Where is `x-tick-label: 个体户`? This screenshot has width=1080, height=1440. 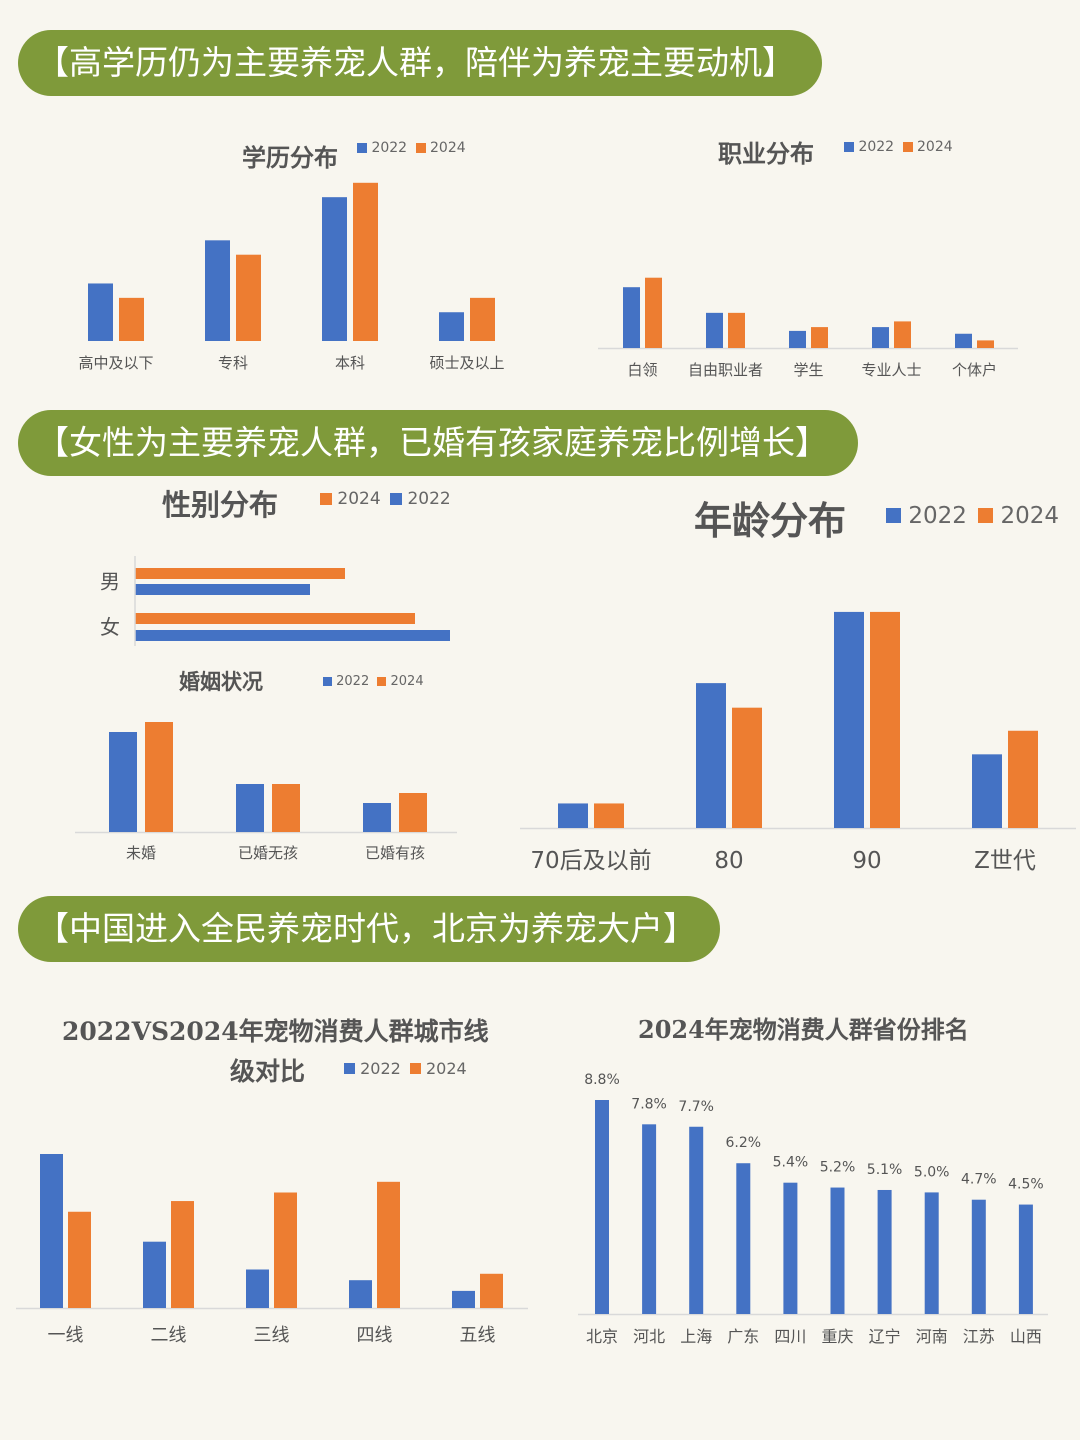 x-tick-label: 个体户 is located at coordinates (974, 370).